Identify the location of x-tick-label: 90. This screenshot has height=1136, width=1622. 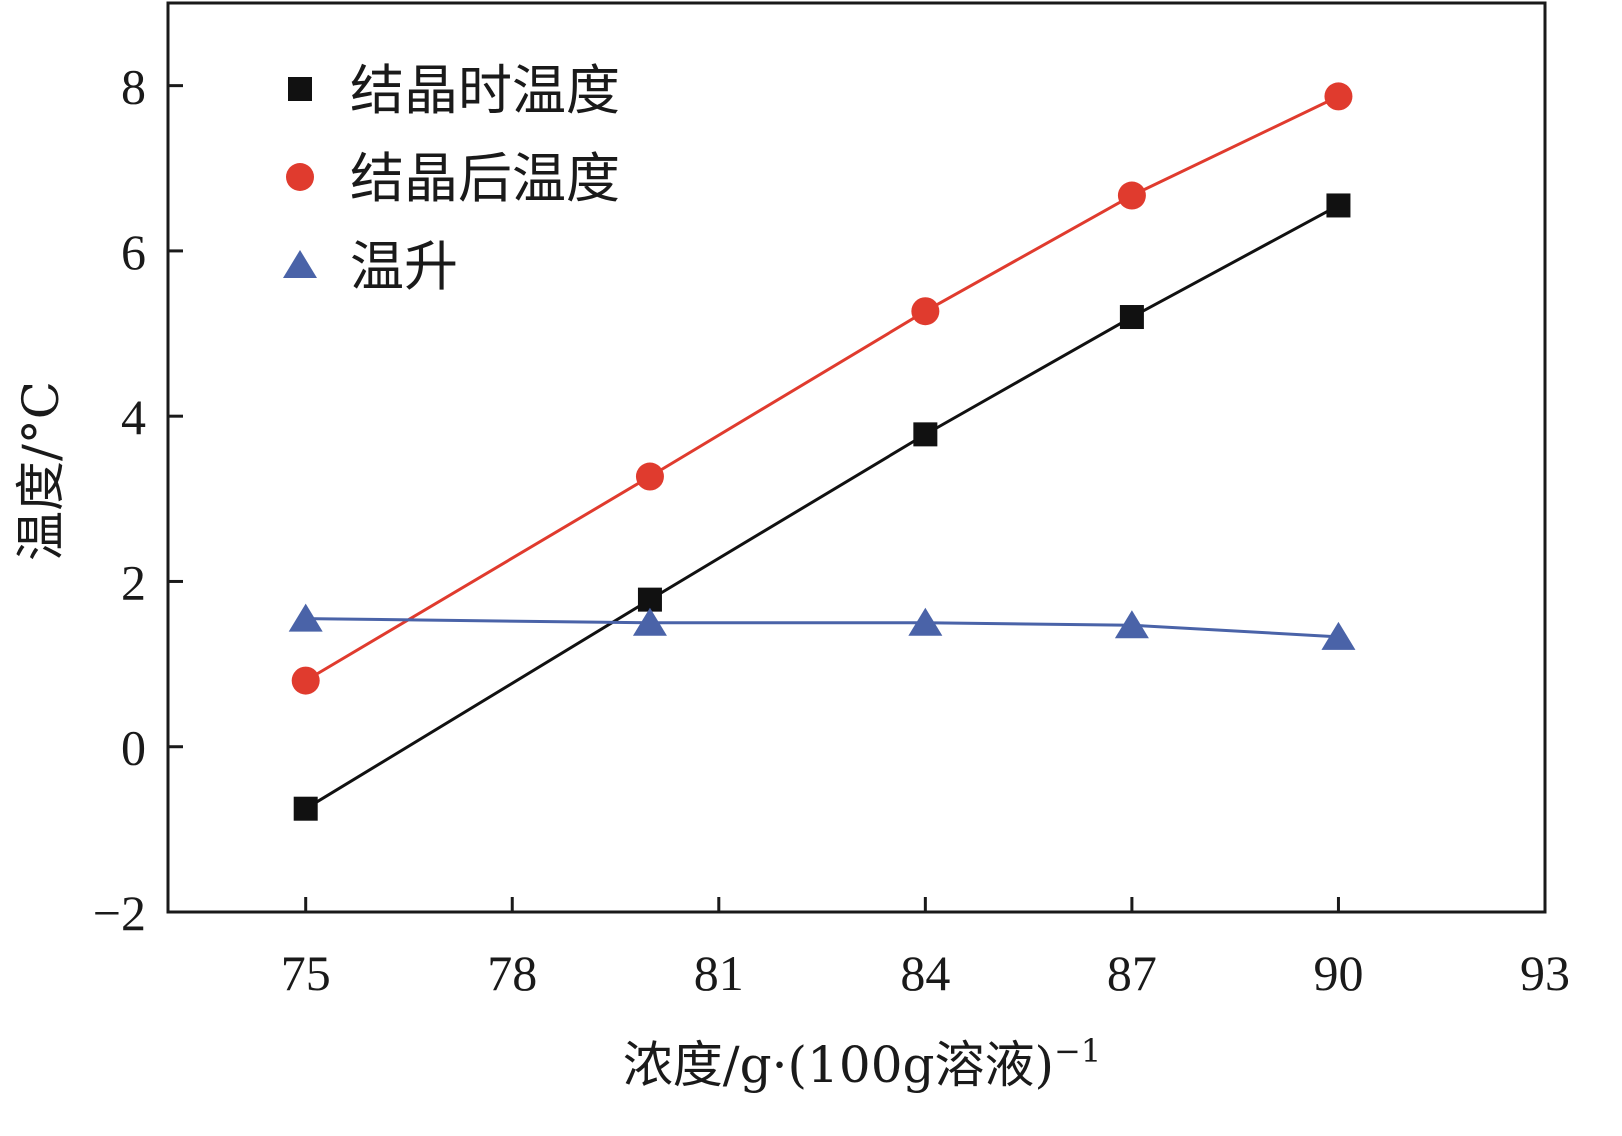
(1338, 973).